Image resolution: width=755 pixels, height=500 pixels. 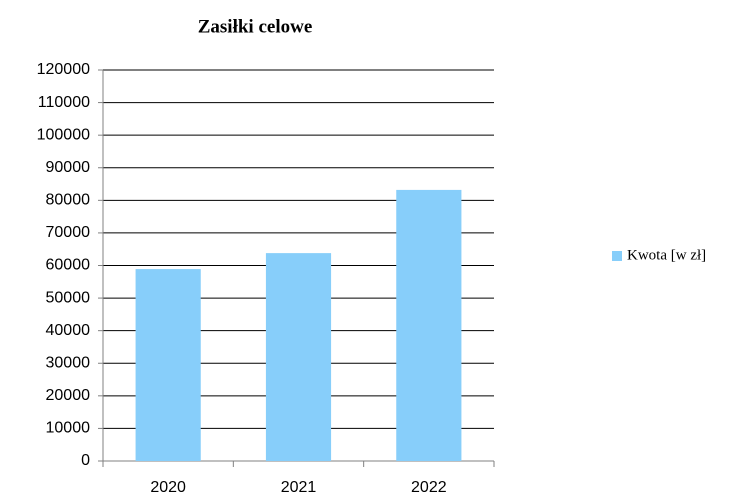 I want to click on legend-label: Kwota [w zł], so click(x=666, y=255).